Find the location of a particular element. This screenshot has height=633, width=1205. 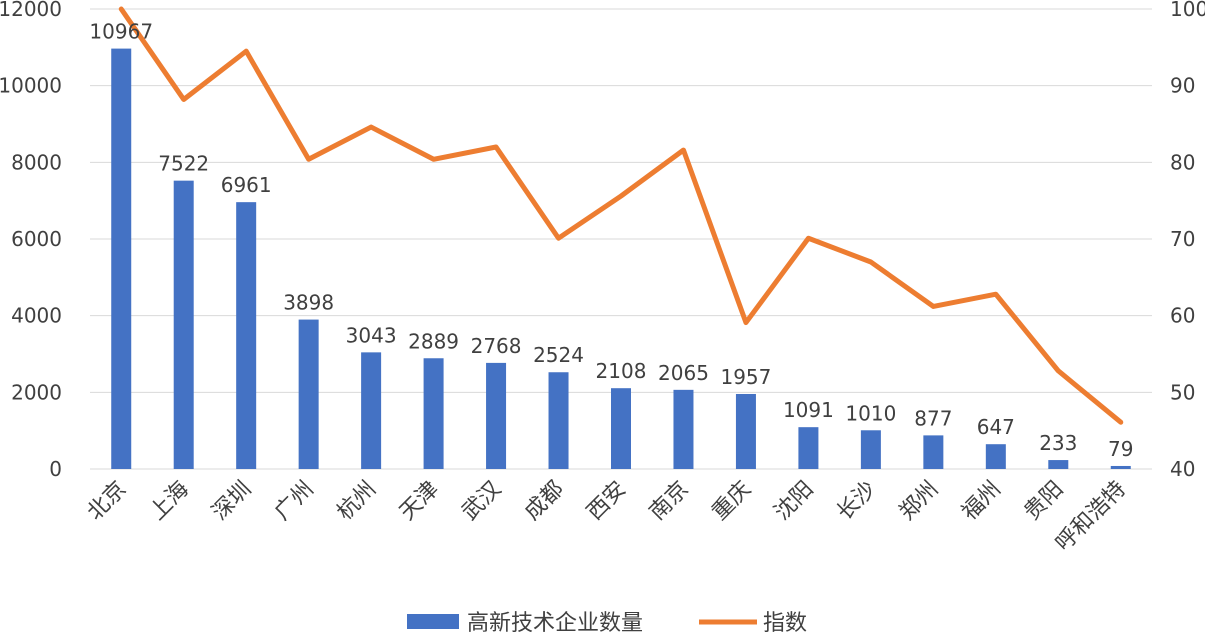

right-tick-label: 90 is located at coordinates (1182, 86).